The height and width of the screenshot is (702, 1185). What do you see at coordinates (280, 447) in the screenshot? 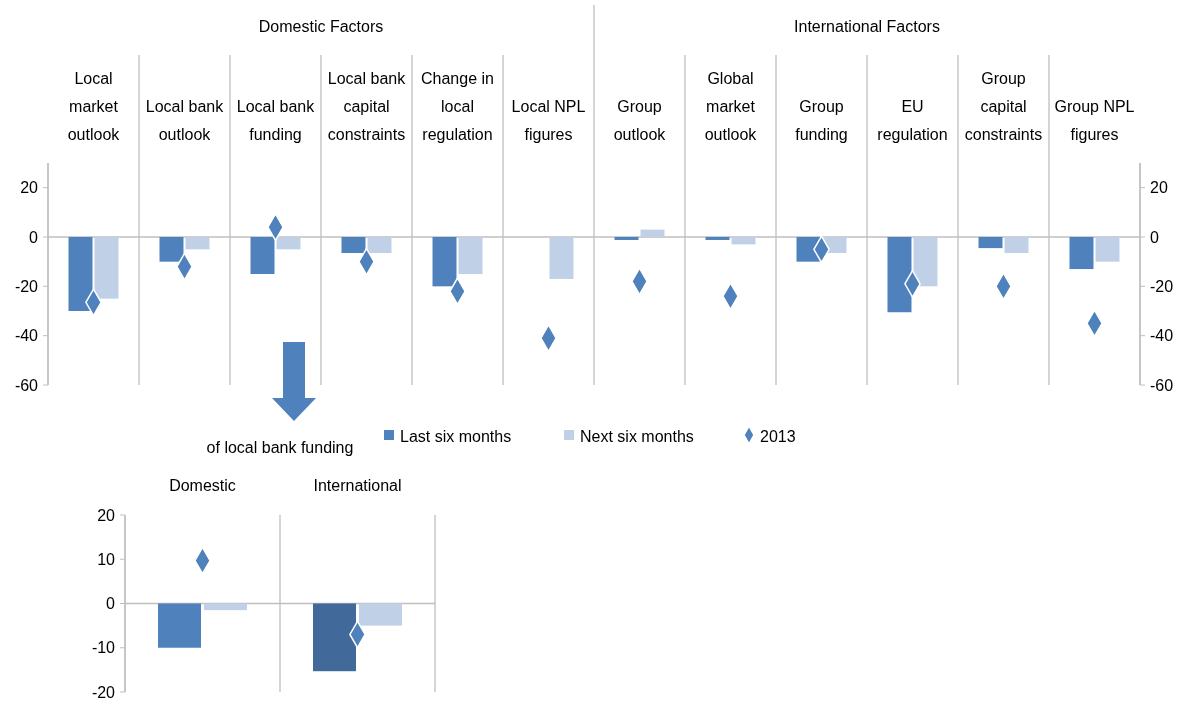
I see `chart-title: of local bank funding` at bounding box center [280, 447].